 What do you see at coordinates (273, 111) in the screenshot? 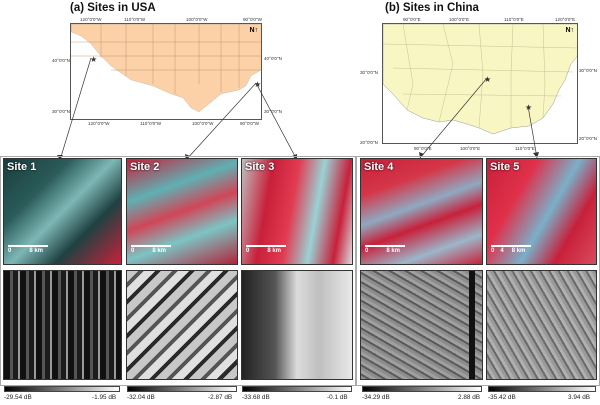
I see `usa-right-coord: 30°0'0"N` at bounding box center [273, 111].